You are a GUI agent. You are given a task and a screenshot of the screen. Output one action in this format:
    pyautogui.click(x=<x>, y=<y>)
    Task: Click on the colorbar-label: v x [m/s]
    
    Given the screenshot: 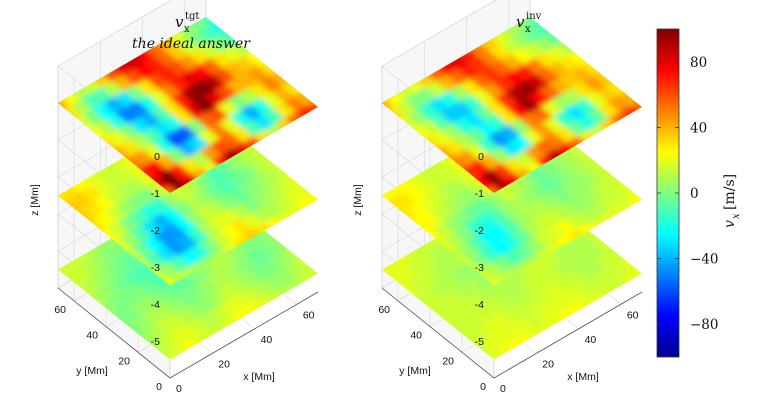 What is the action you would take?
    pyautogui.click(x=732, y=201)
    